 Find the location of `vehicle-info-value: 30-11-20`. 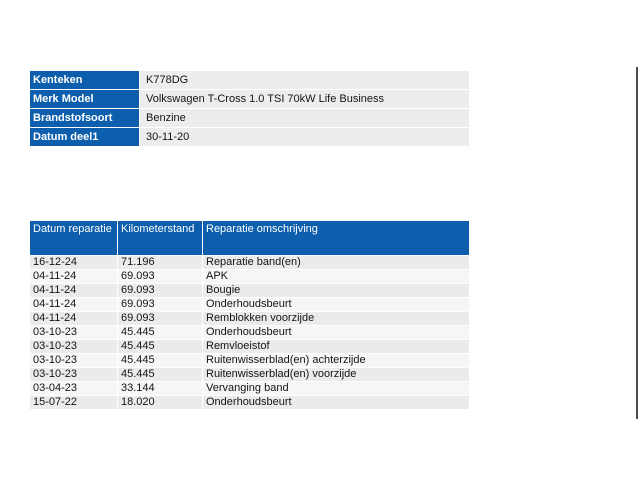

vehicle-info-value: 30-11-20 is located at coordinates (304, 137).